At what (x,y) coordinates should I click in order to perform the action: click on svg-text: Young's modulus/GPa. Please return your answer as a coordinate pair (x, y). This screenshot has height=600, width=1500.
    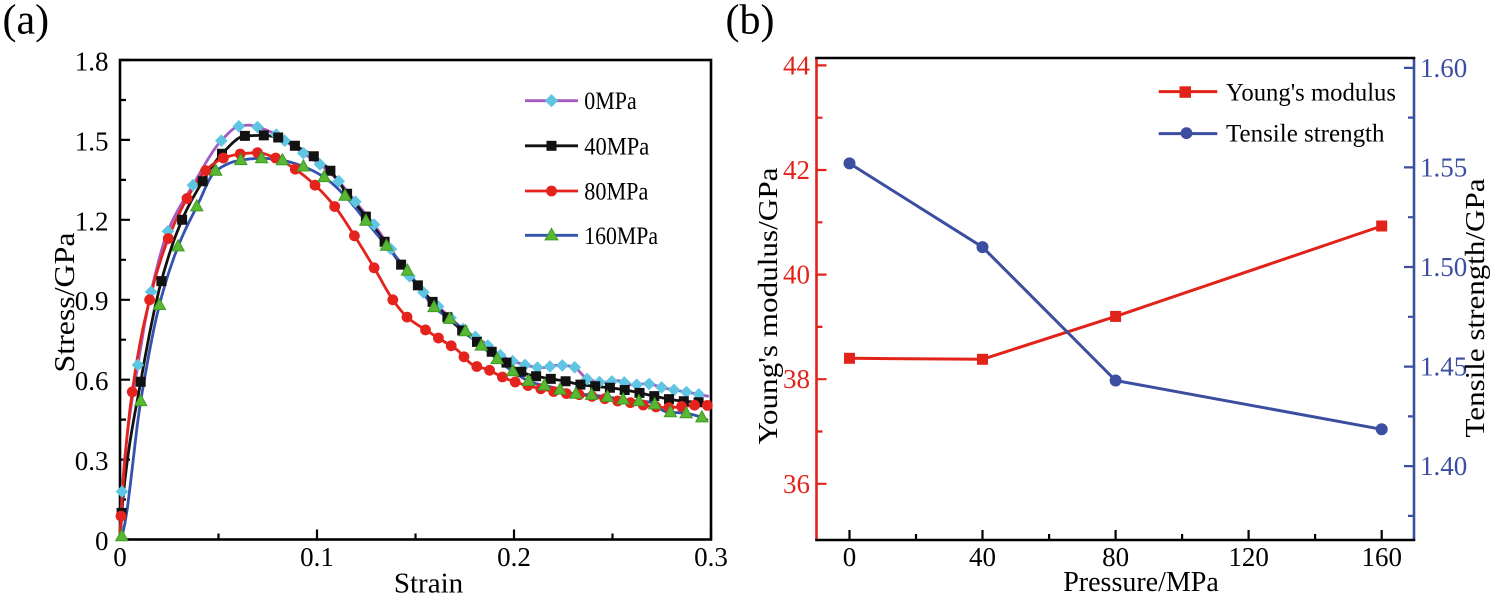
    Looking at the image, I should click on (768, 305).